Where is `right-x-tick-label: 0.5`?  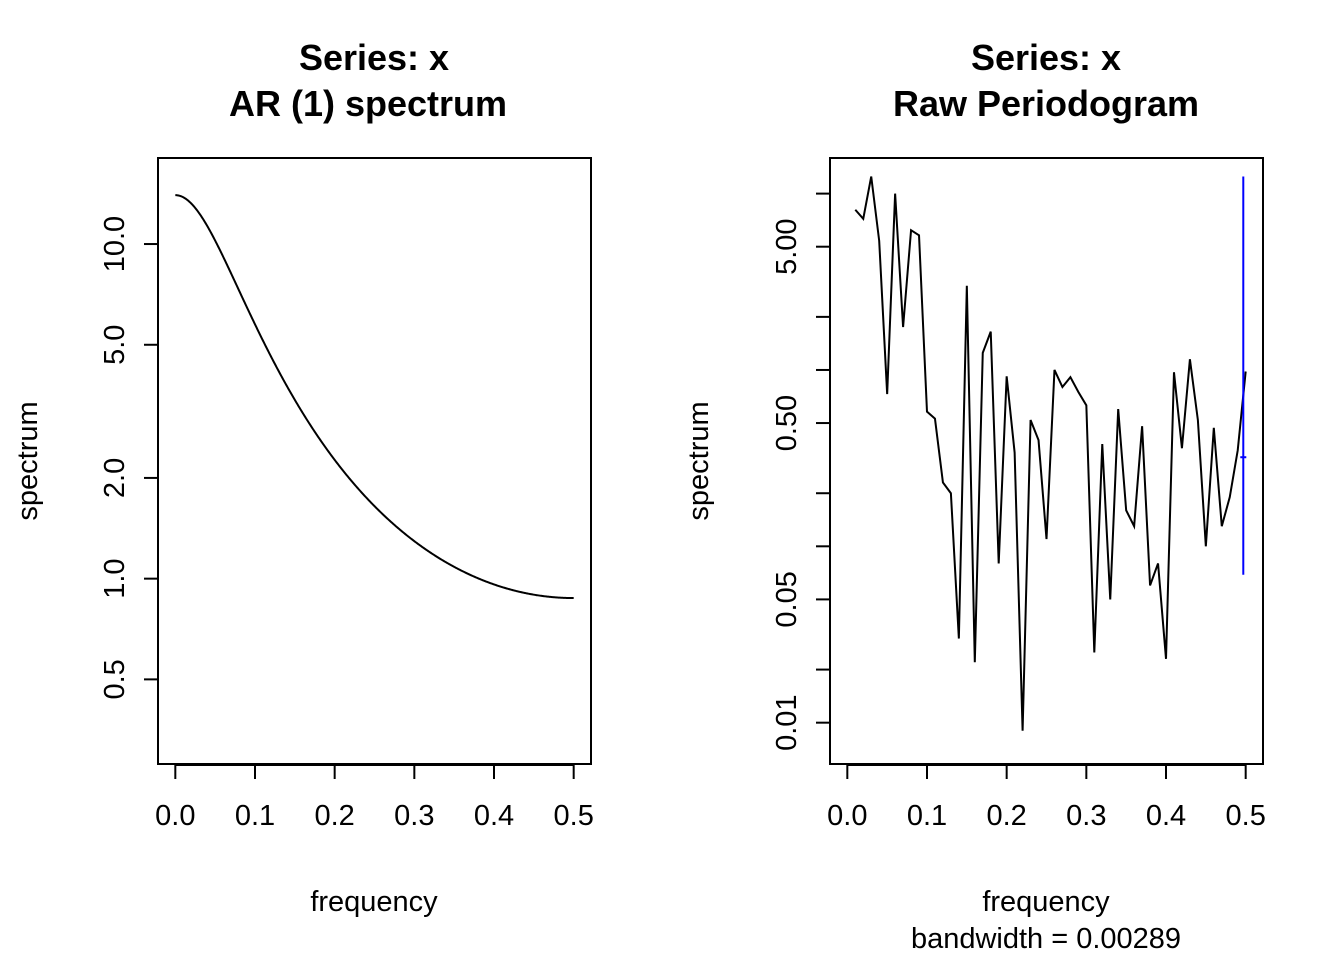
right-x-tick-label: 0.5 is located at coordinates (1246, 816).